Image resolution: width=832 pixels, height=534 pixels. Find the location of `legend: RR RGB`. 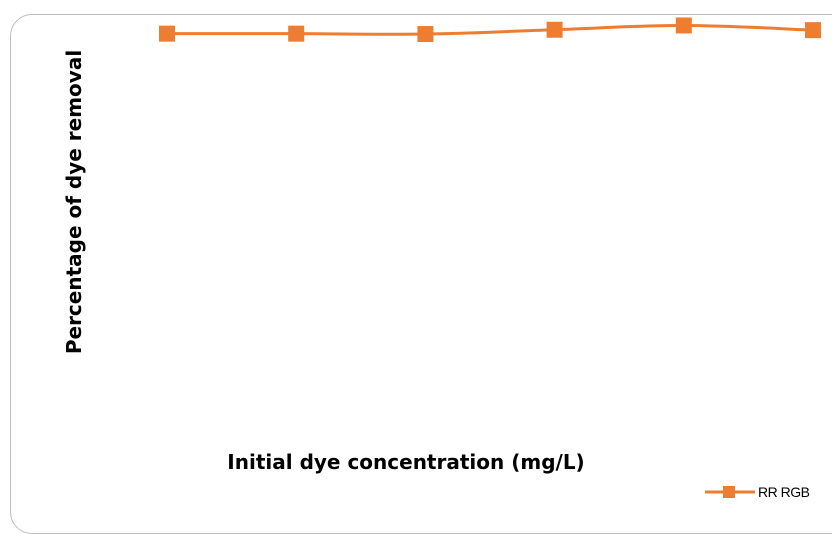

legend: RR RGB is located at coordinates (757, 492).